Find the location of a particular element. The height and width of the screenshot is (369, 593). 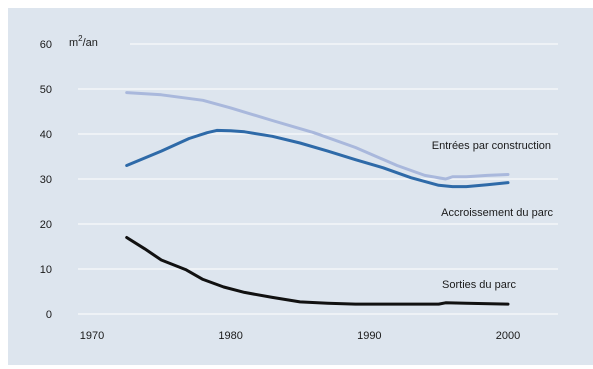

y-tick-label-30: 30 is located at coordinates (46, 180).